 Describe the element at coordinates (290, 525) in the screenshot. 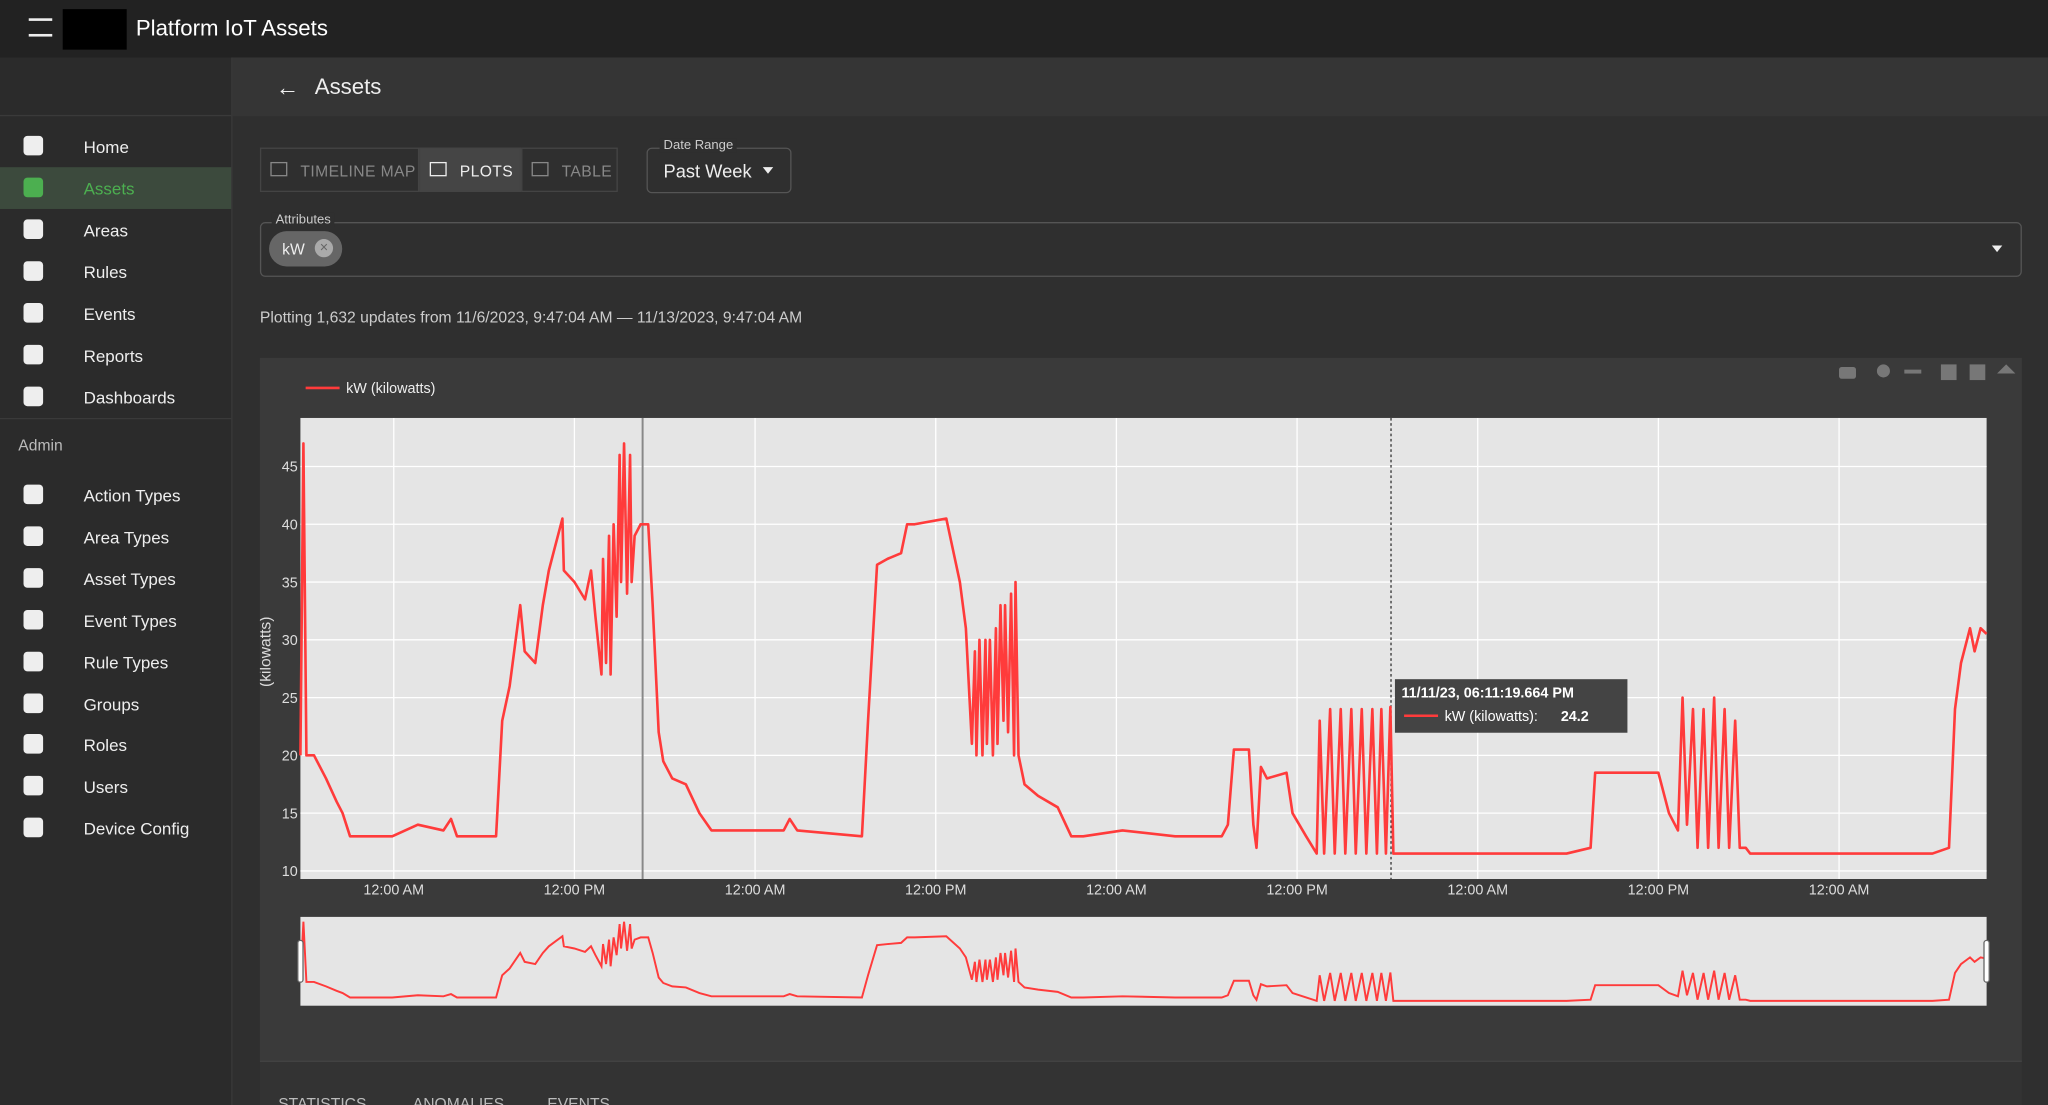

I see `y-tick-label: 40` at that location.